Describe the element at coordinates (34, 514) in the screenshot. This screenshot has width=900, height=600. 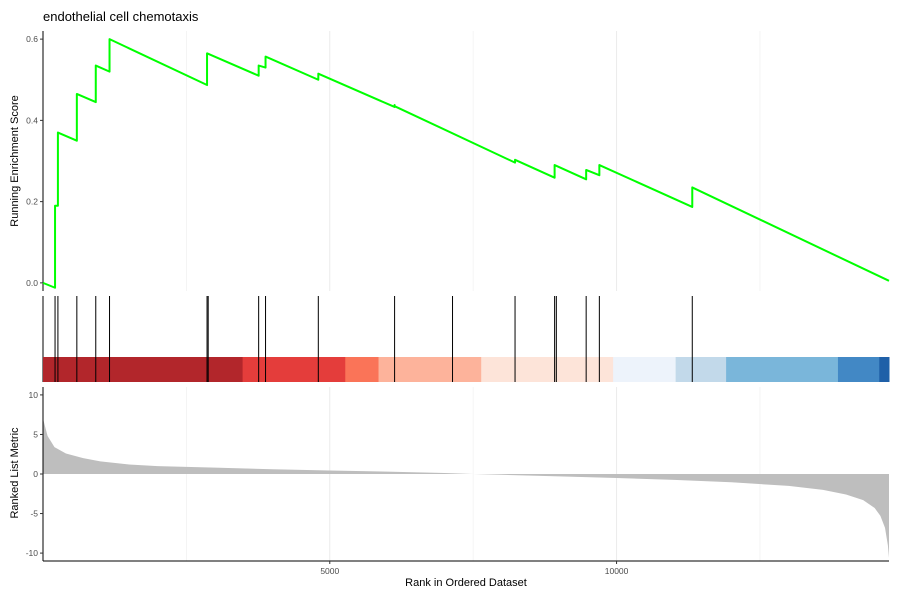
I see `y-tick-label: -5` at that location.